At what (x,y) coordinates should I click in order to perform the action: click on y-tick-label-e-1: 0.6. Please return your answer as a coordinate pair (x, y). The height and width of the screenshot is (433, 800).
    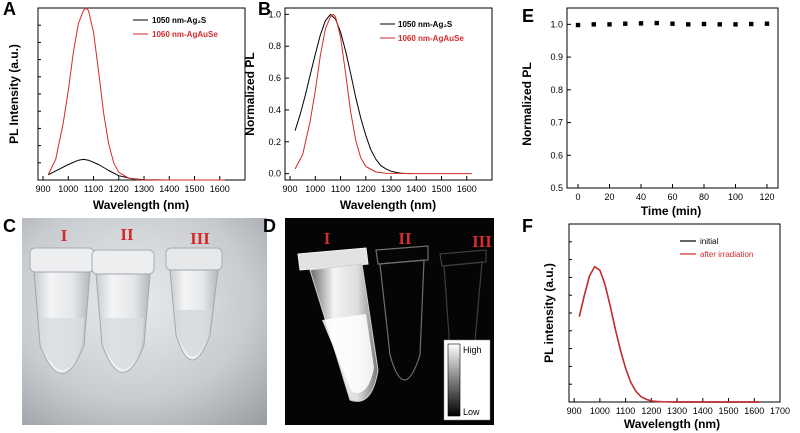
    Looking at the image, I should click on (556, 155).